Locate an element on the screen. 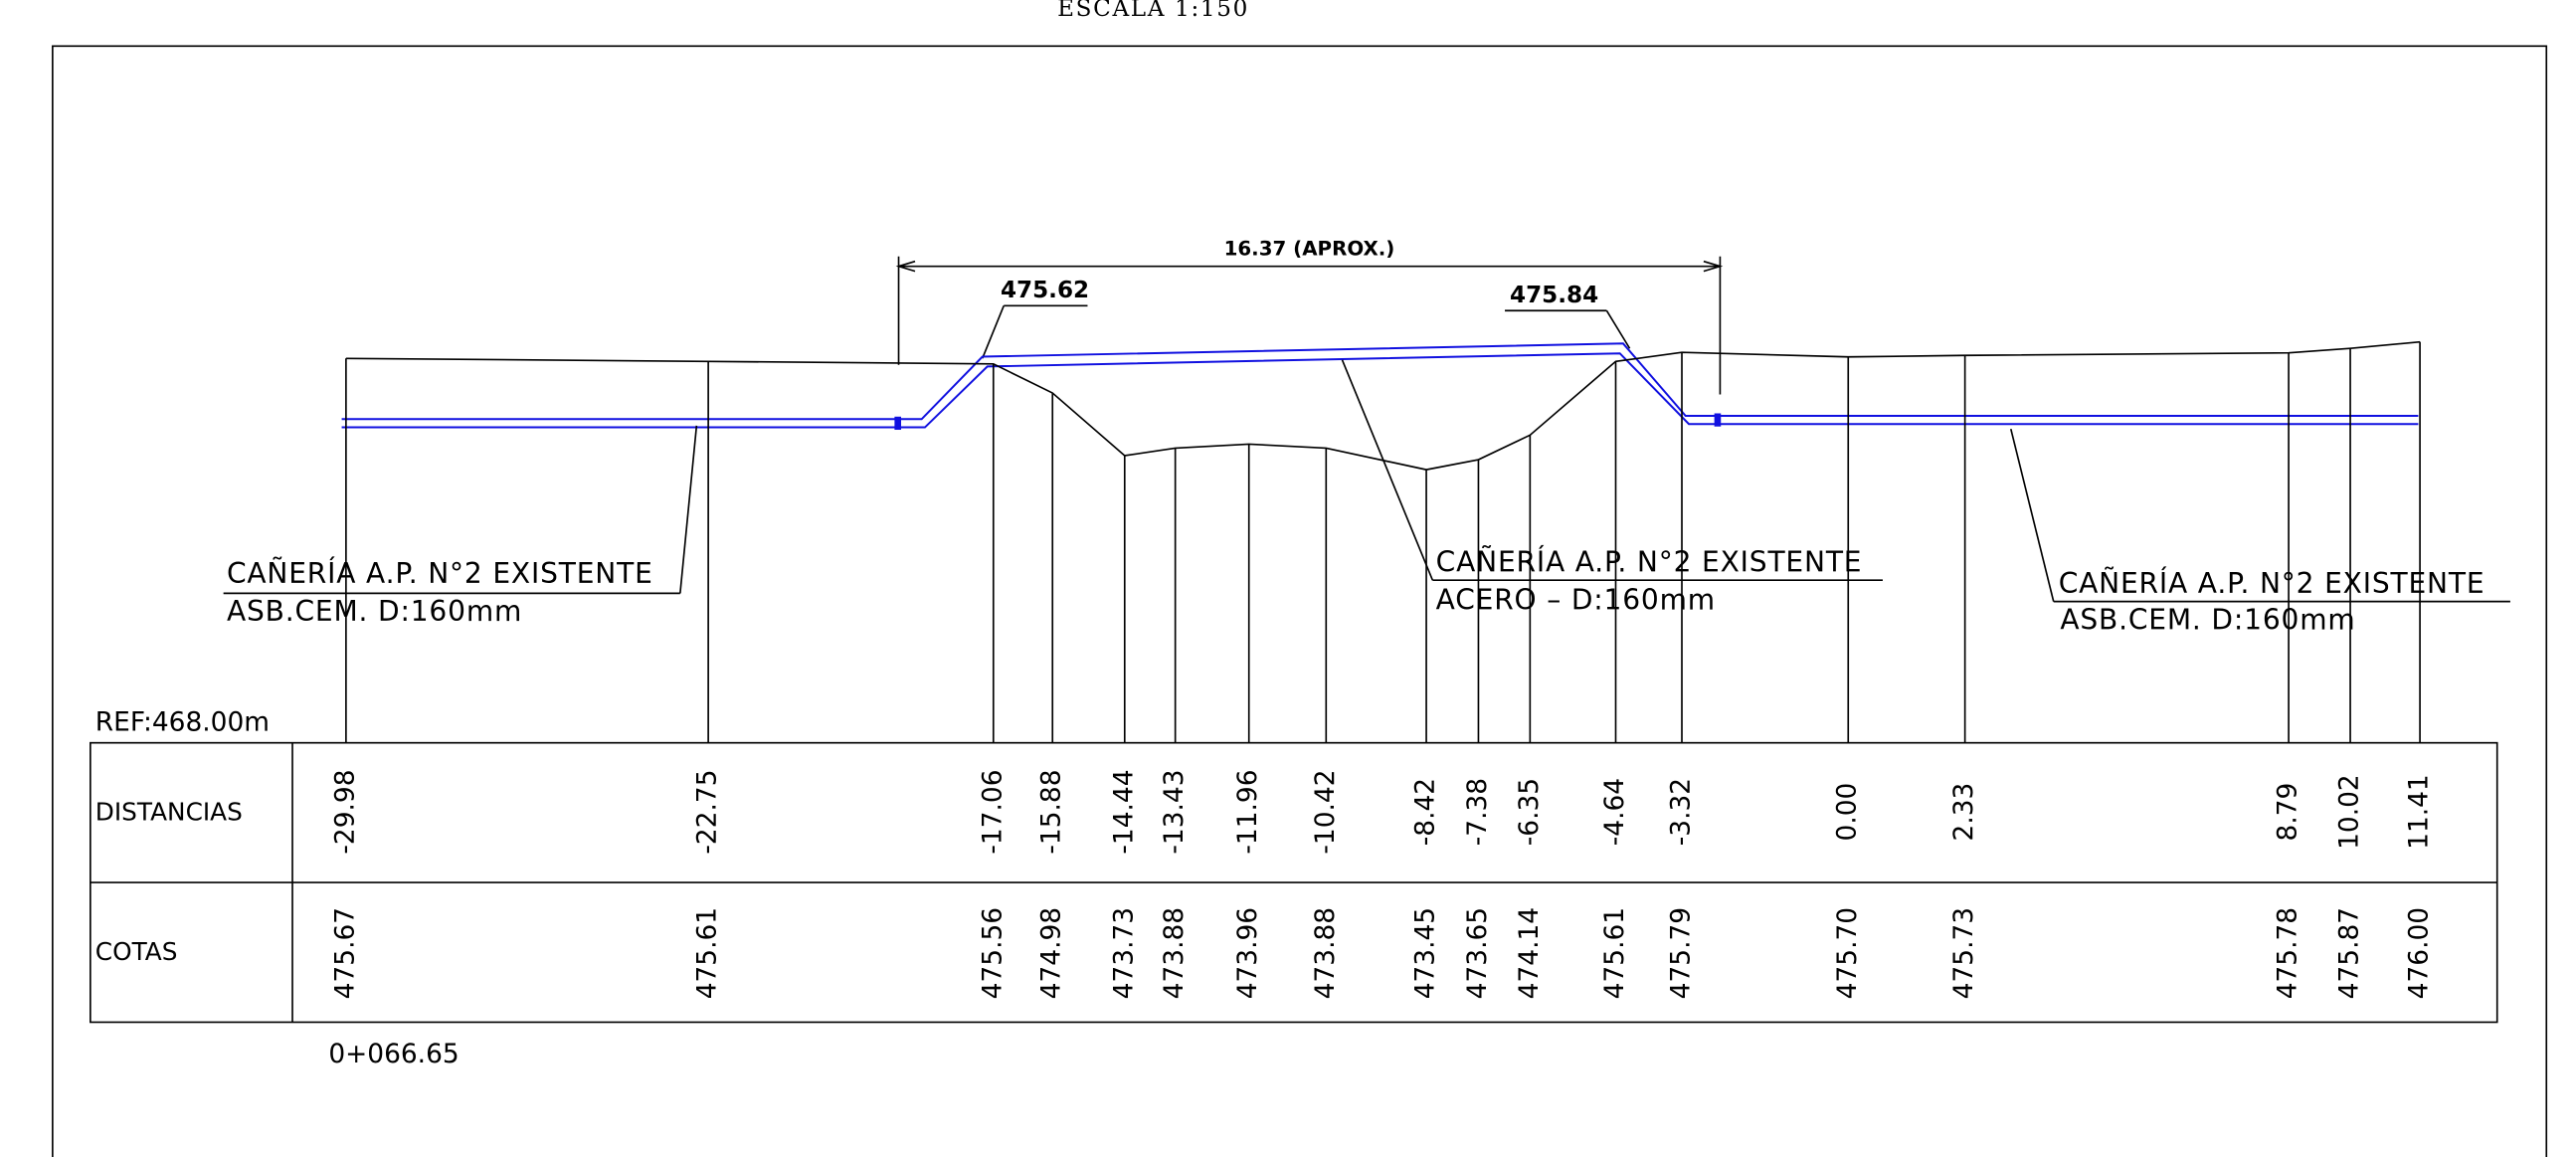  ground-profile is located at coordinates (1383, 406).